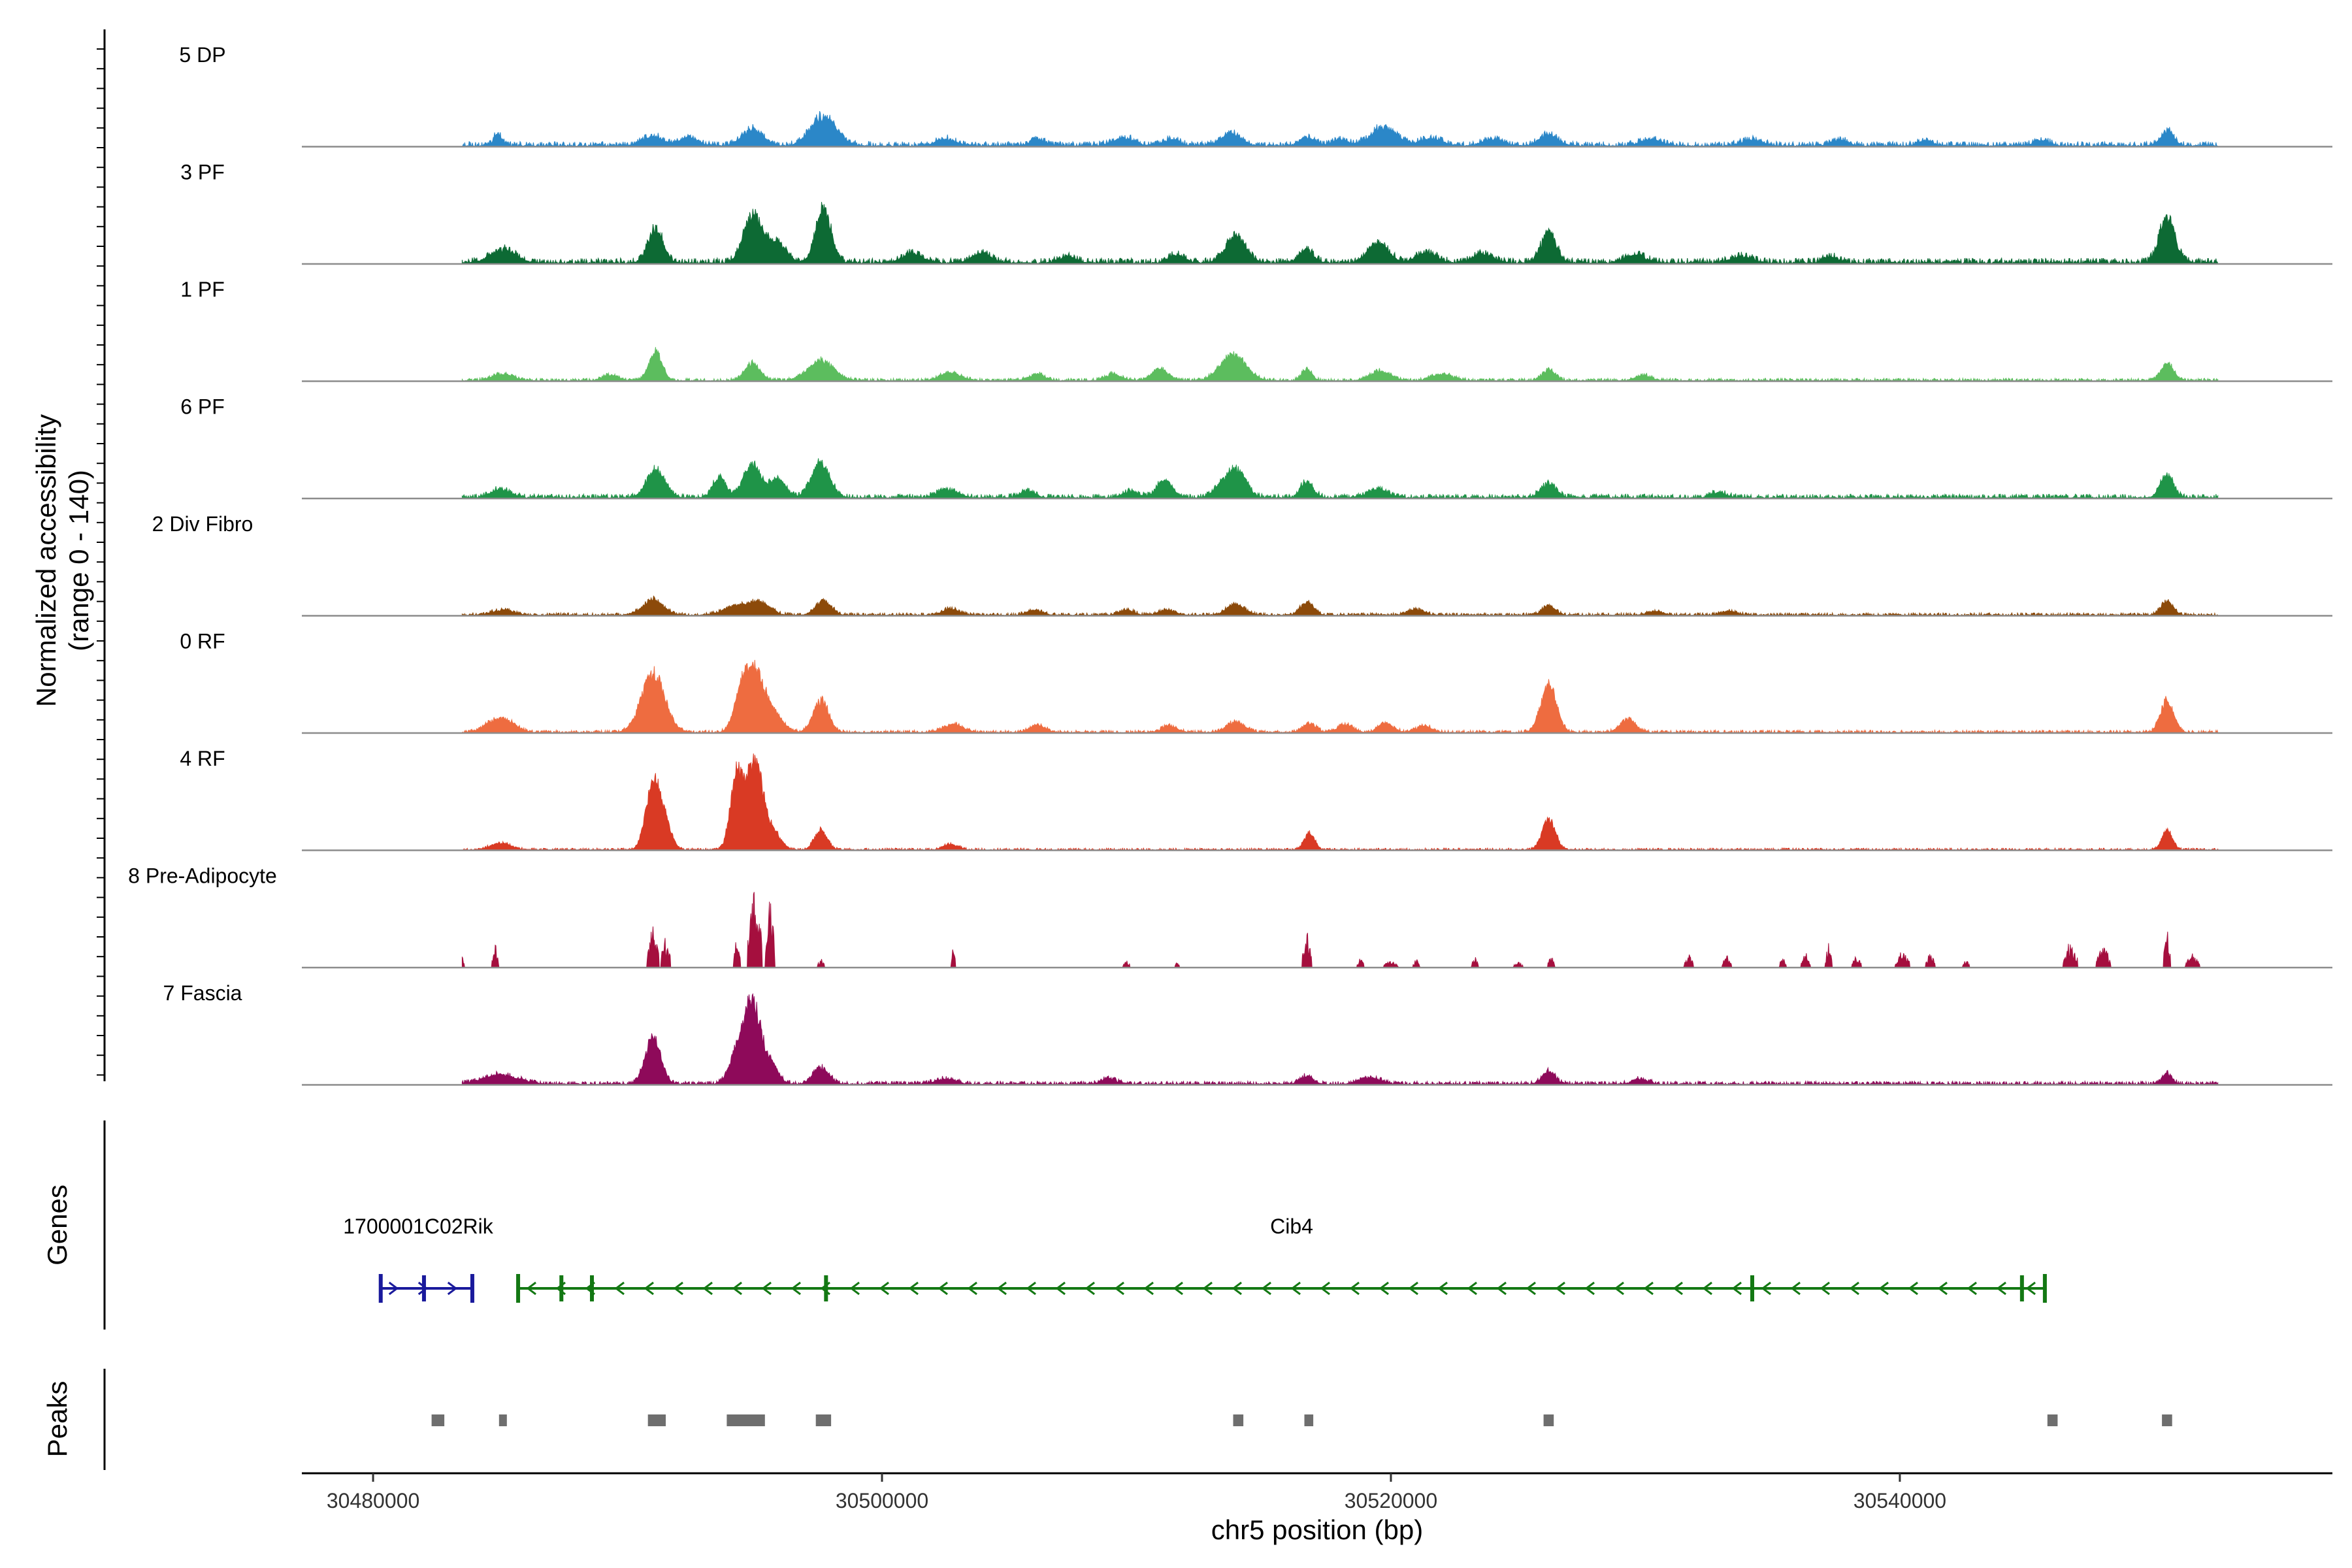 The height and width of the screenshot is (1568, 2352). I want to click on track-2-div-fibro: 2 Div Fibro, so click(1242, 564).